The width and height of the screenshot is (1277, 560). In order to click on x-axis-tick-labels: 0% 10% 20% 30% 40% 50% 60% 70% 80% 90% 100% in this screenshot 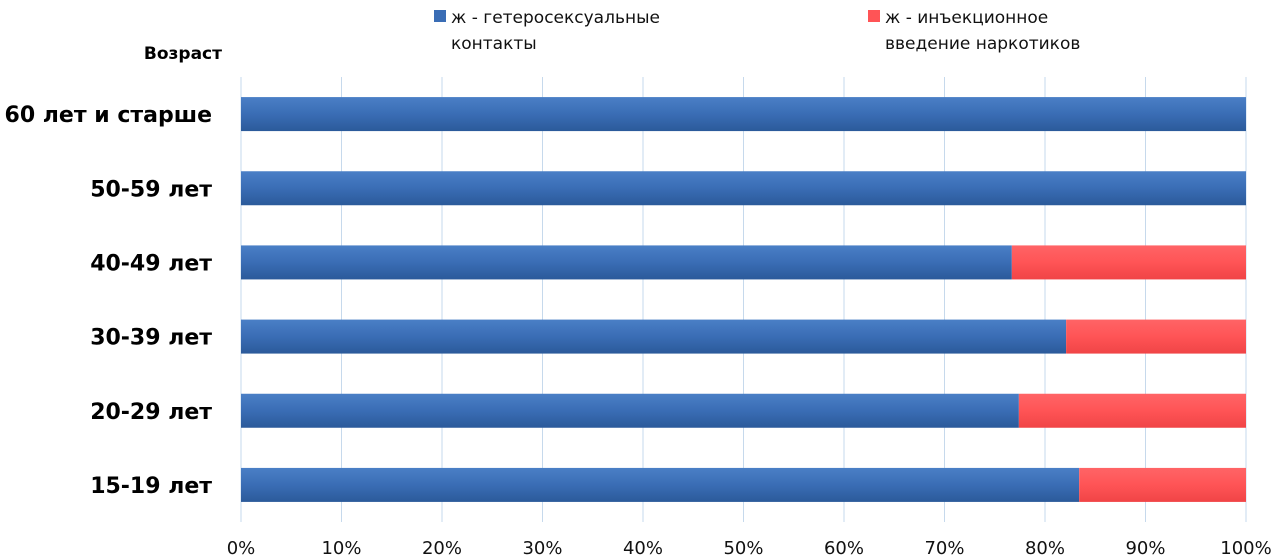, I will do `click(749, 548)`.